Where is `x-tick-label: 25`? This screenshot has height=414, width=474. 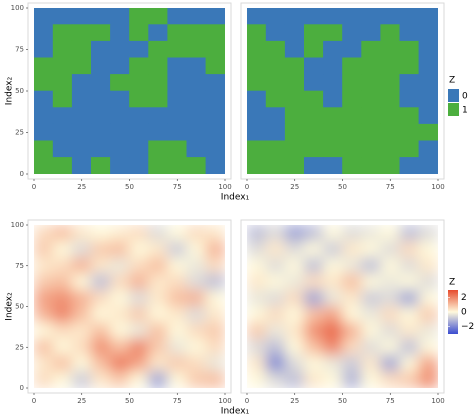
x-tick-label: 25 is located at coordinates (294, 401).